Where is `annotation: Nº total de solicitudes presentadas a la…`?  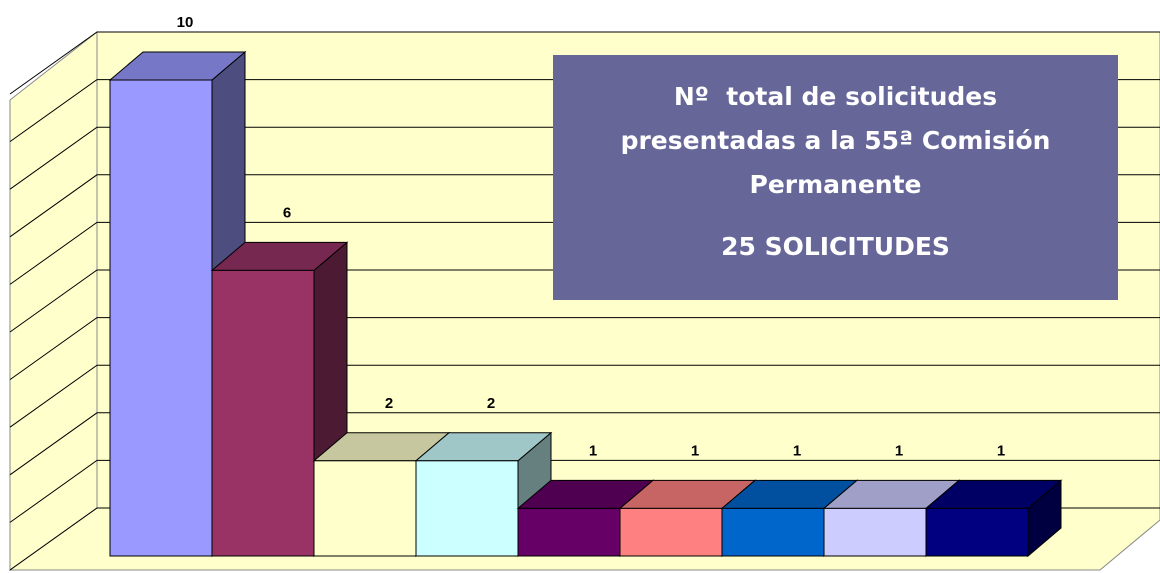
annotation: Nº total de solicitudes presentadas a la… is located at coordinates (840, 140).